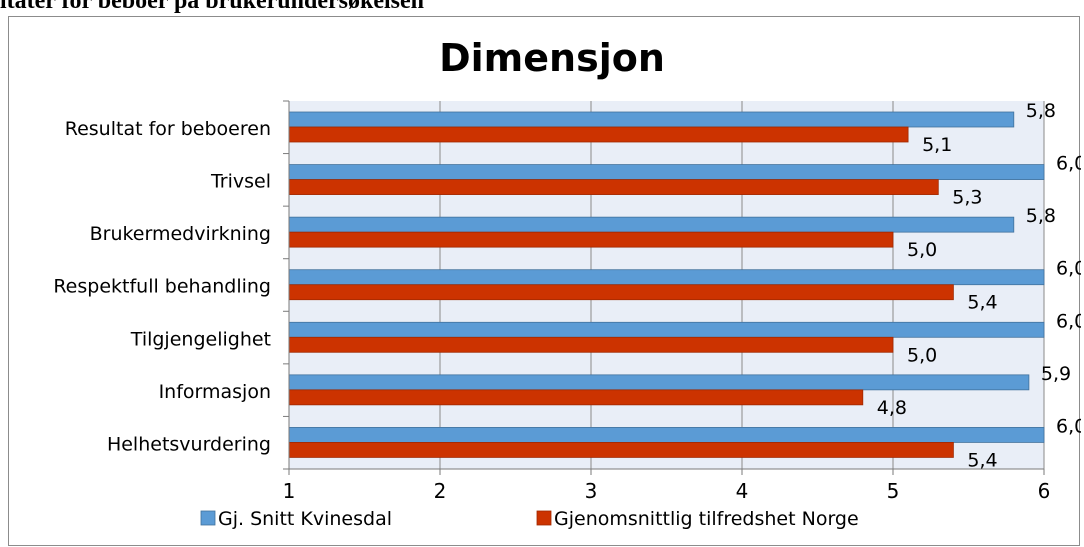 This screenshot has height=547, width=1084. I want to click on x-tick-label: 5, so click(893, 491).